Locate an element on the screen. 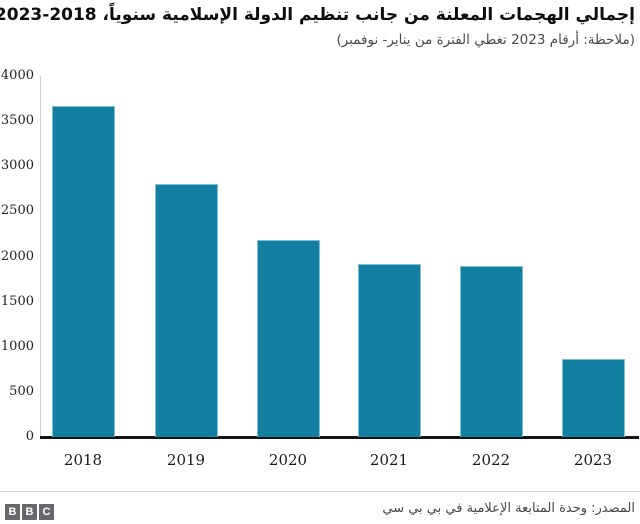  x-axis-label-2020: 2020 is located at coordinates (288, 460).